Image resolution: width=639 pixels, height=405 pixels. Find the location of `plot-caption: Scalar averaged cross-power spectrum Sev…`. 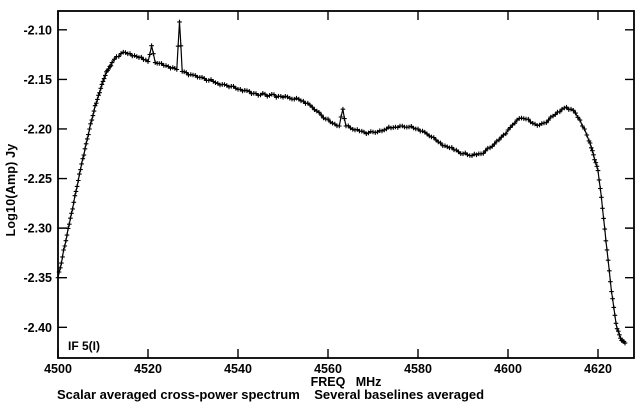

plot-caption: Scalar averaged cross-power spectrum Sev… is located at coordinates (271, 394).